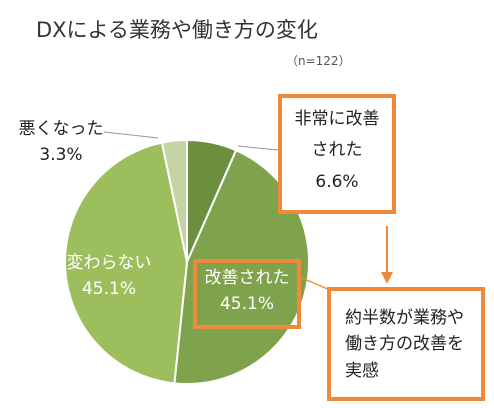  I want to click on label-great: 非常に改善 された 6.6%, so click(337, 154).